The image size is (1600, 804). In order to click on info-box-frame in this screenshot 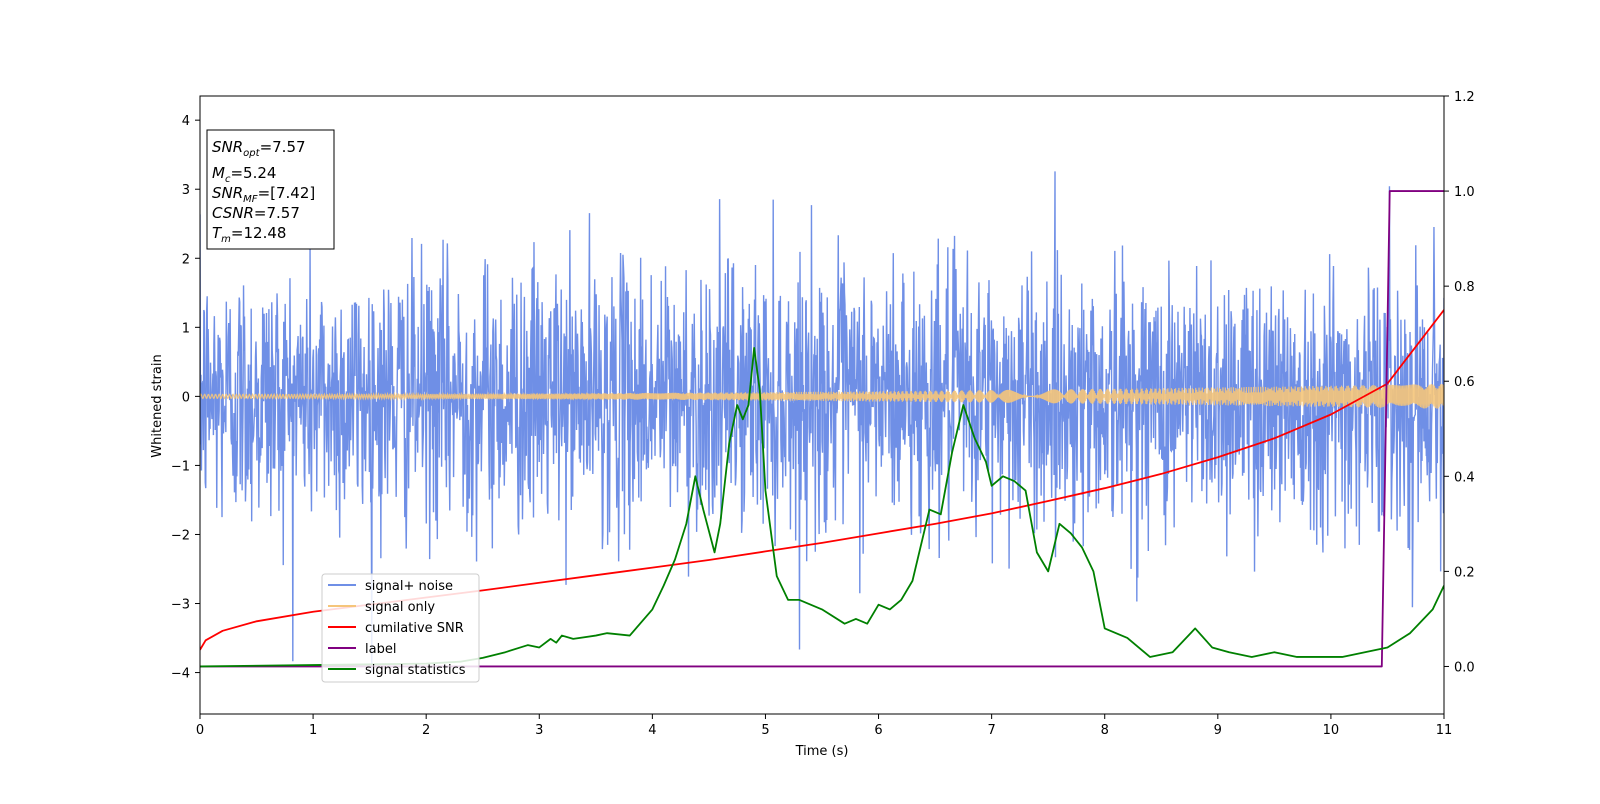, I will do `click(270, 189)`.